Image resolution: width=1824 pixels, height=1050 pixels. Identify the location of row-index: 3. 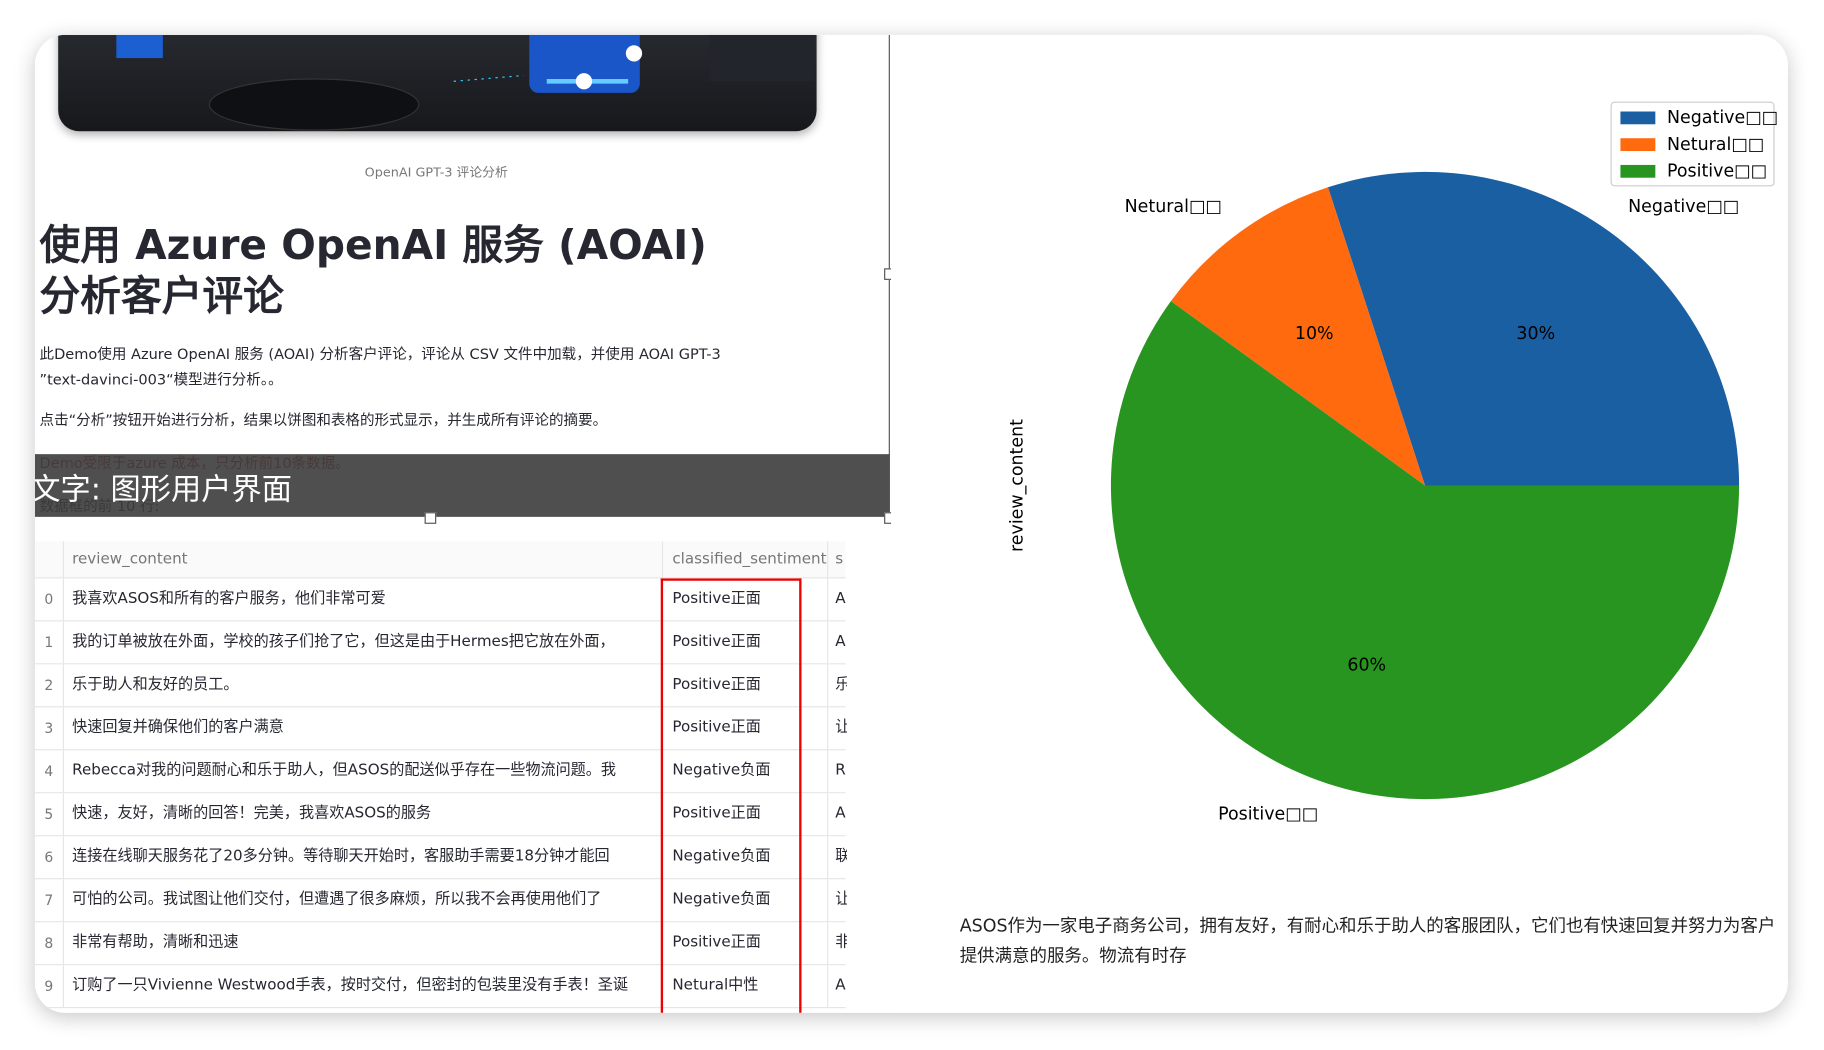
(49, 728).